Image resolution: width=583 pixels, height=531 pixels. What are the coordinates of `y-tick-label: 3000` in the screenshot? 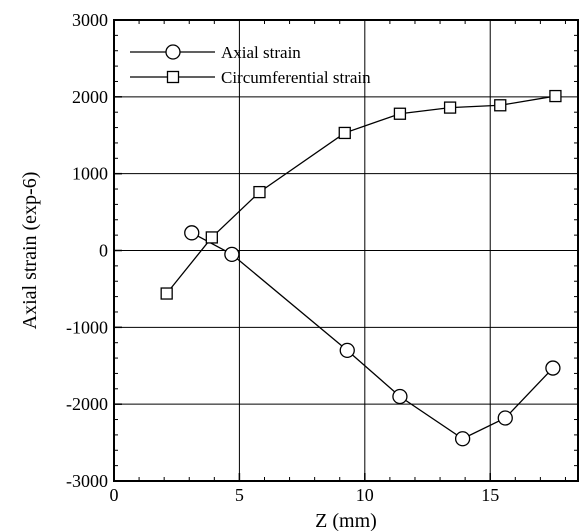 It's located at (90, 20).